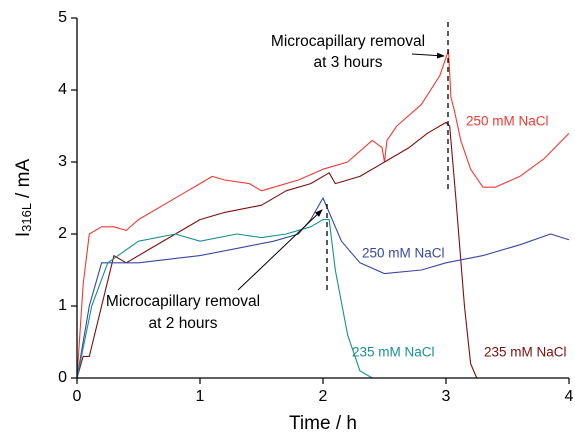 The image size is (575, 438). Describe the element at coordinates (200, 396) in the screenshot. I see `x-tick-label: 1` at that location.